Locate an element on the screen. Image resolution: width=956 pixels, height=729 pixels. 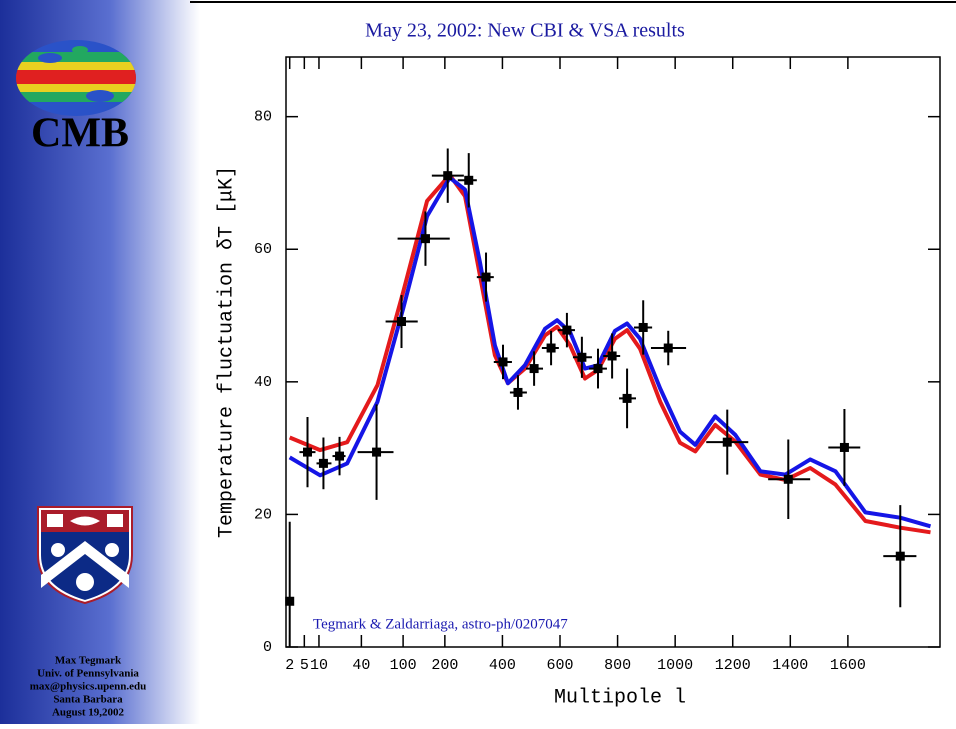
x-tick-label: 1400 is located at coordinates (790, 665).